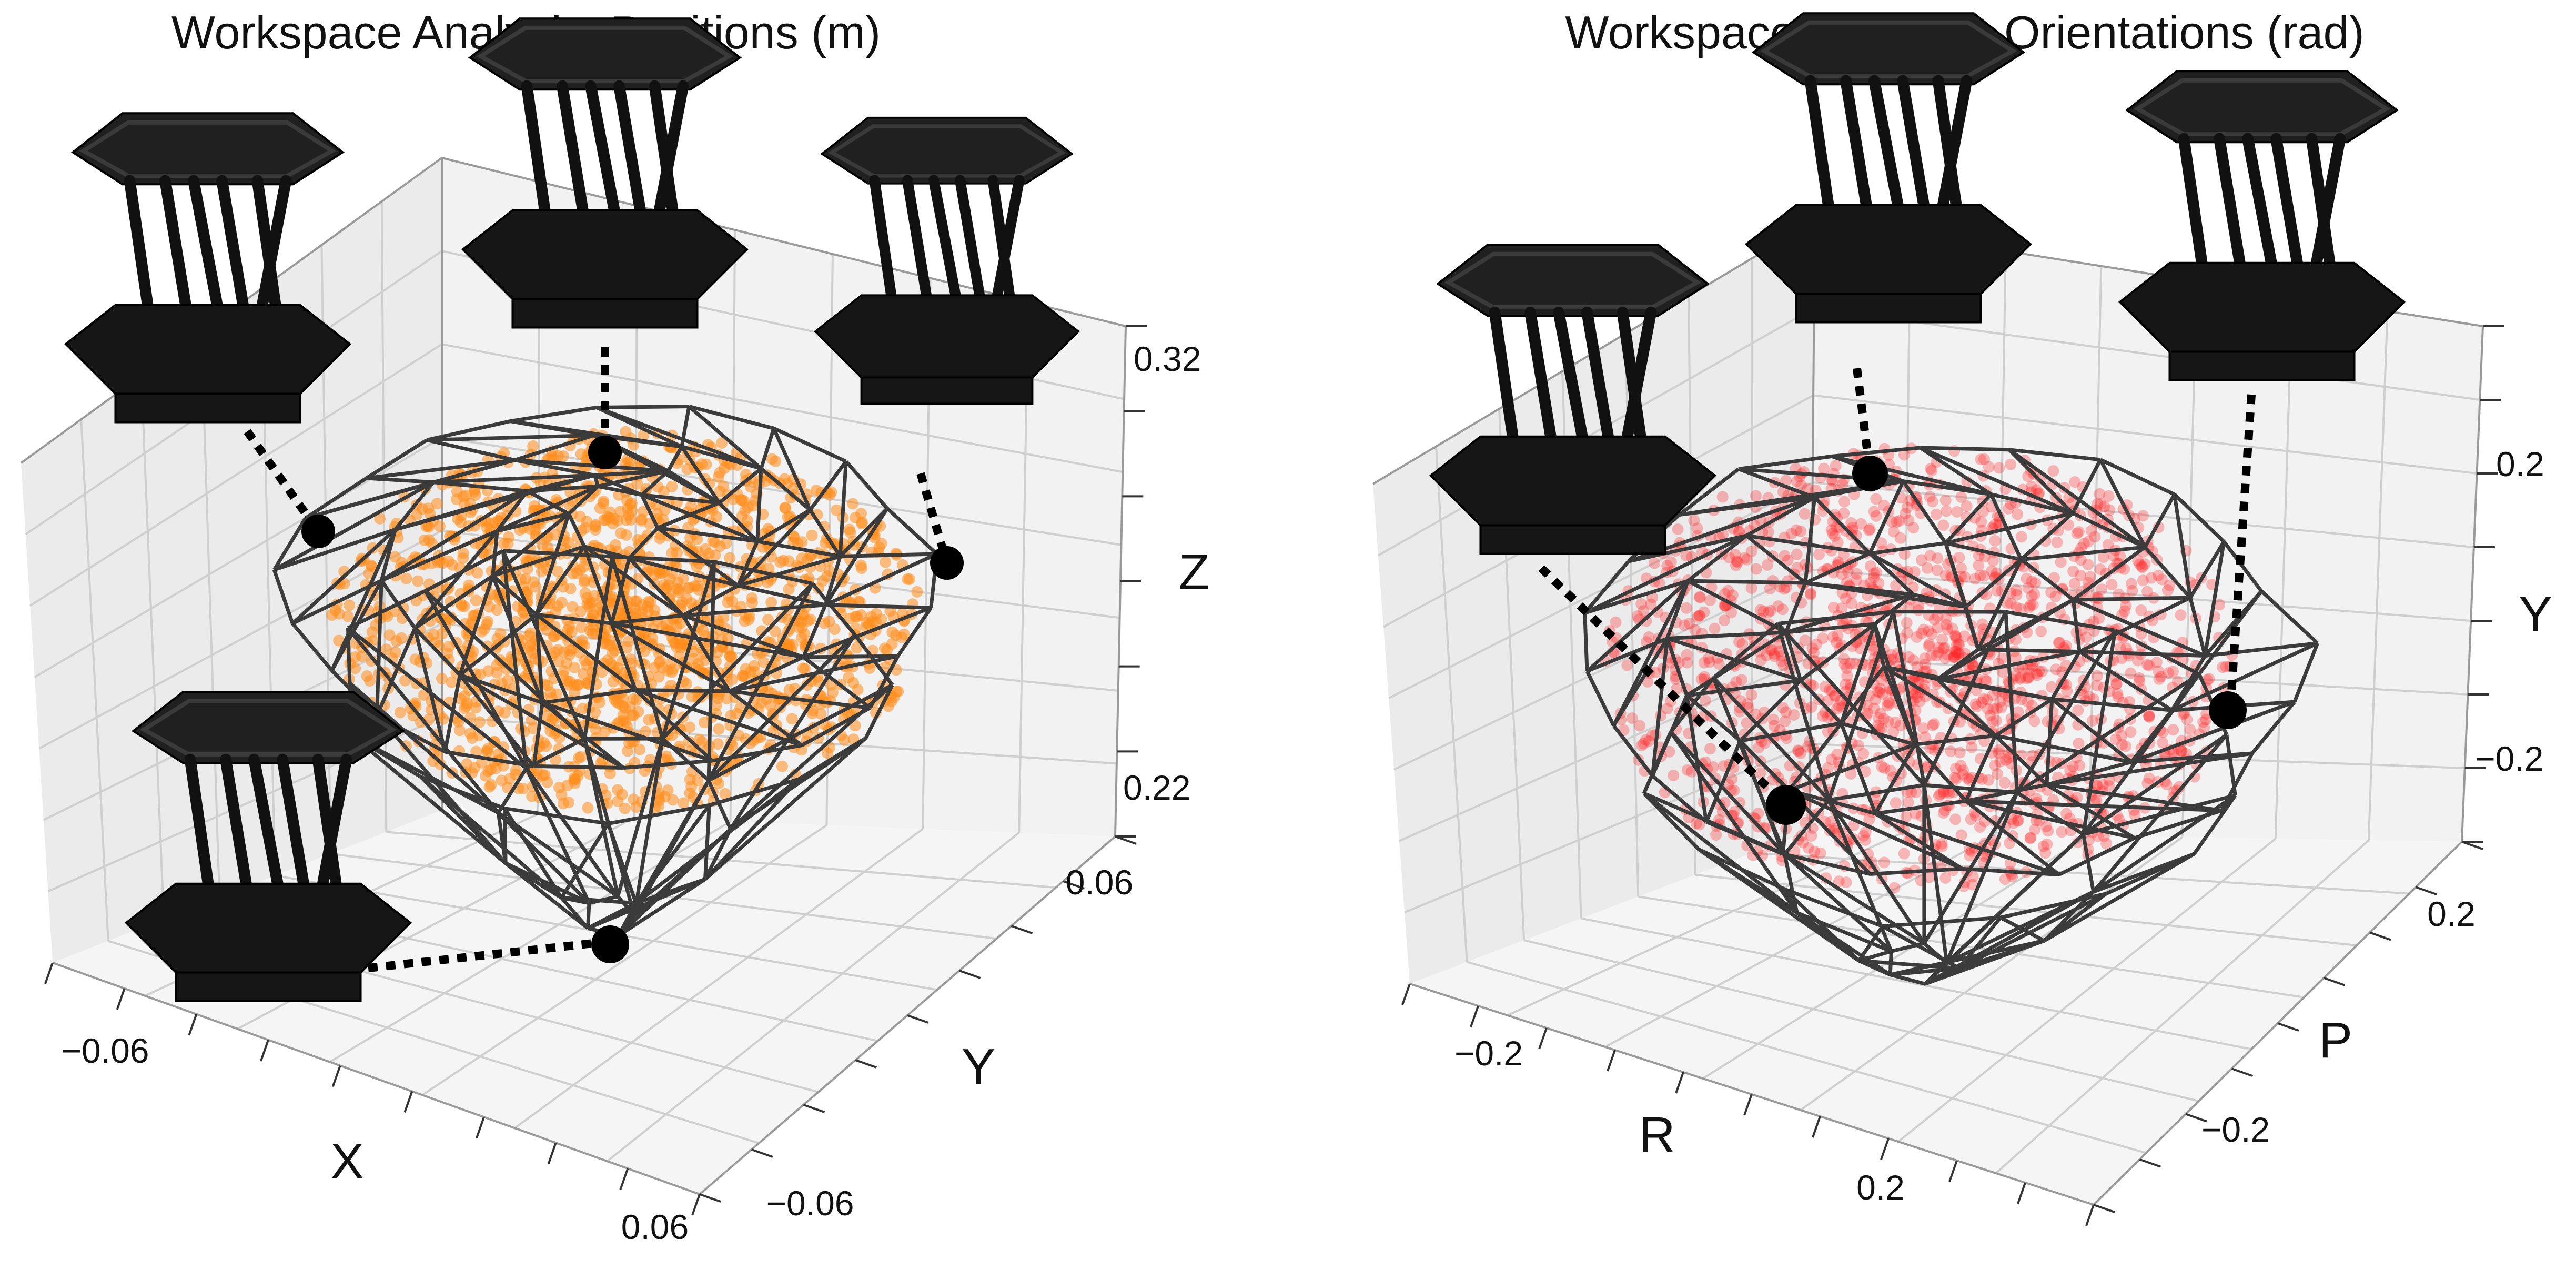  Describe the element at coordinates (1156, 788) in the screenshot. I see `positions-z-tick-2: 0.22` at that location.